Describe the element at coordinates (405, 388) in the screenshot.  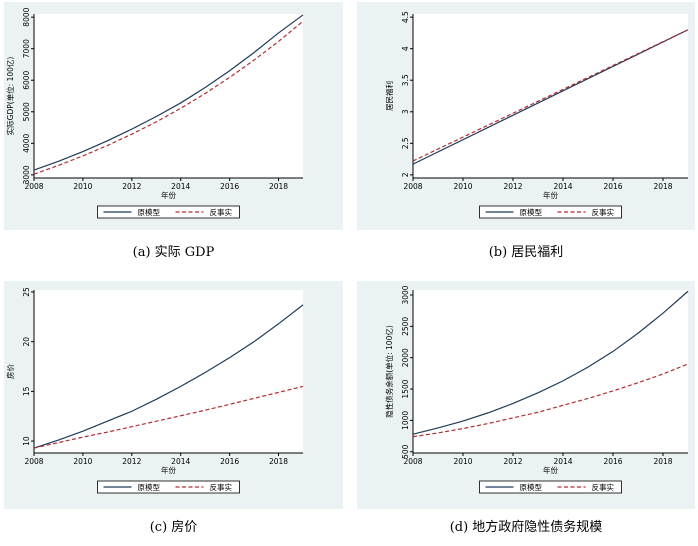
I see `y-tick-label: 1500` at that location.